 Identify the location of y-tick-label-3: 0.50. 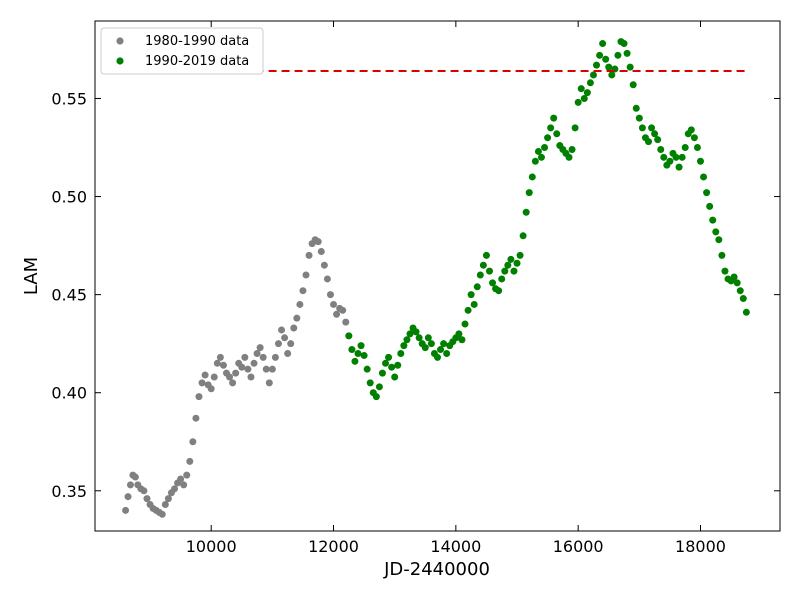
(69, 197).